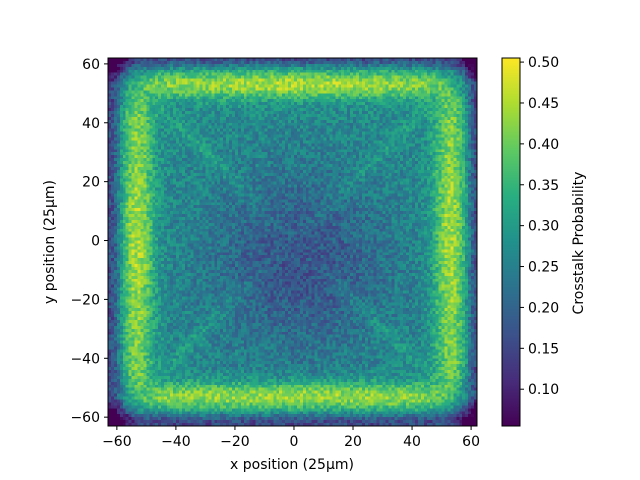 This screenshot has height=480, width=640. I want to click on colorbar-tick-label: 0.35, so click(543, 186).